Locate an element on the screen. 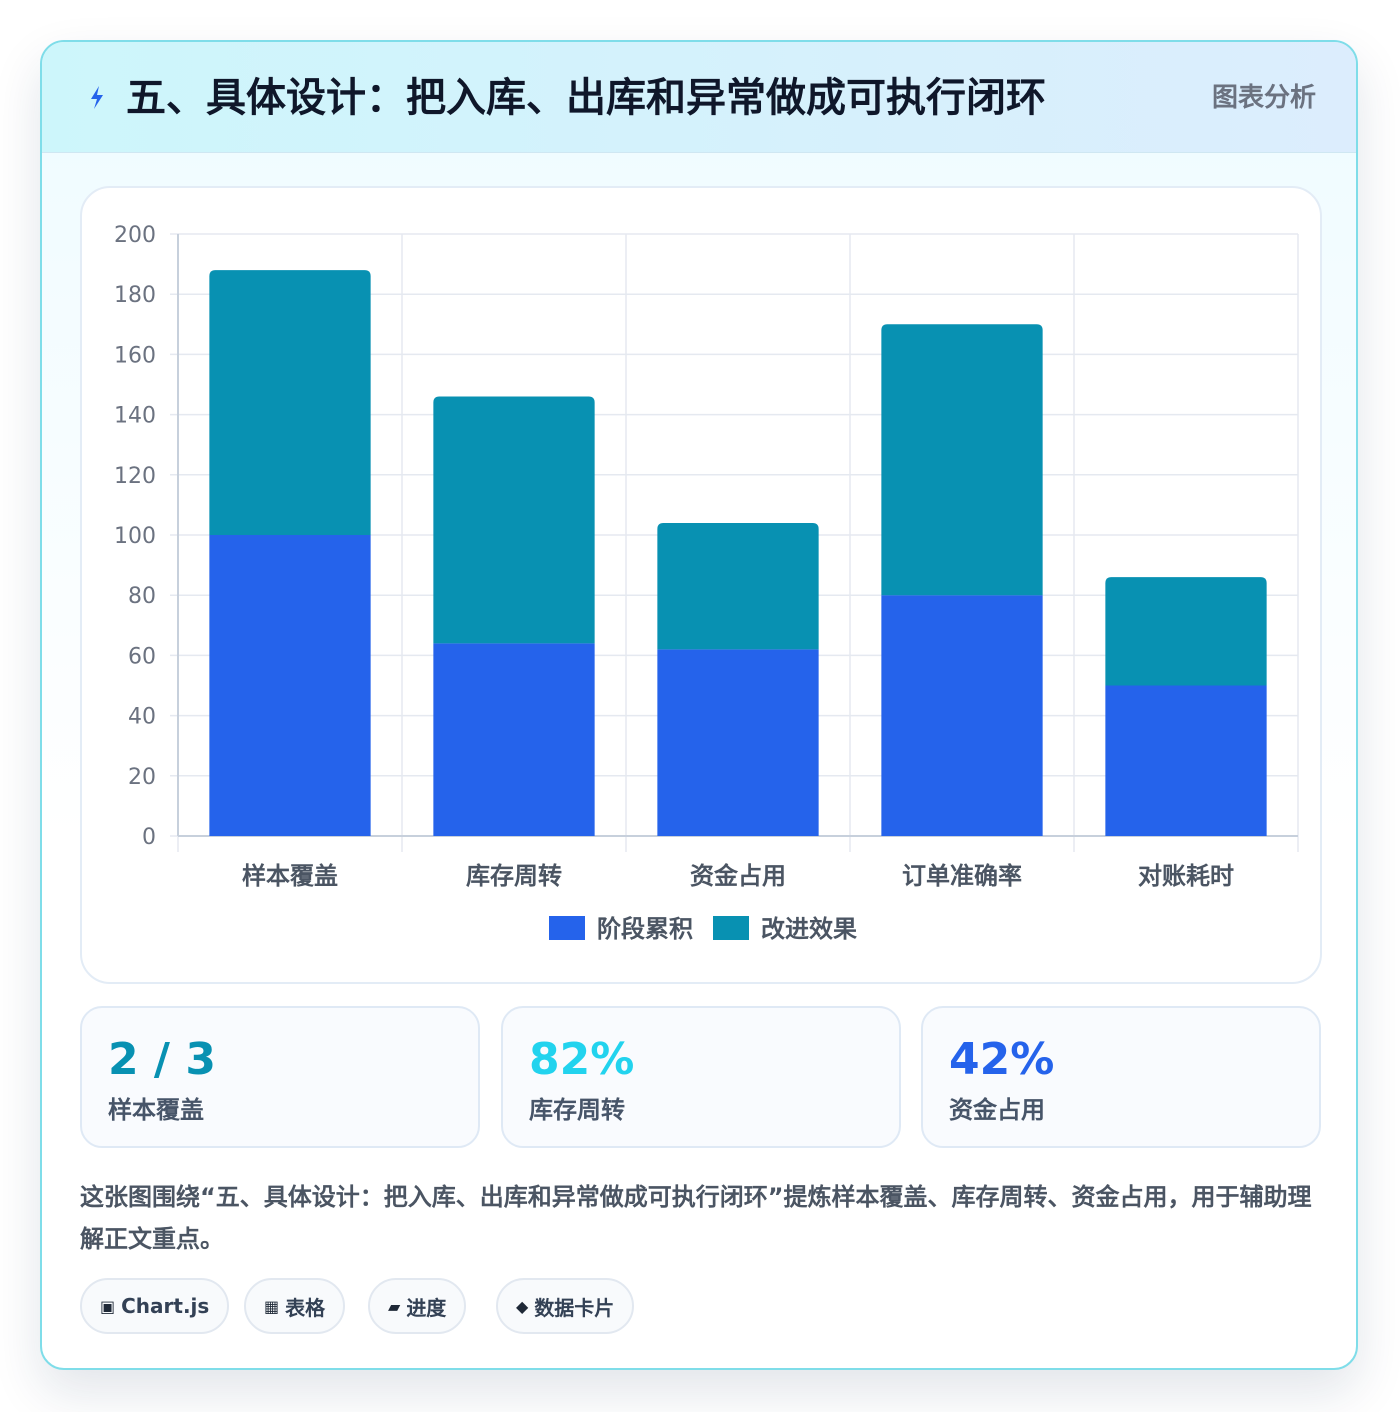 This screenshot has width=1400, height=1412. card-header: 五、具体设计：把入库、出库和异常做成可执行闭环 图表分析 is located at coordinates (699, 97).